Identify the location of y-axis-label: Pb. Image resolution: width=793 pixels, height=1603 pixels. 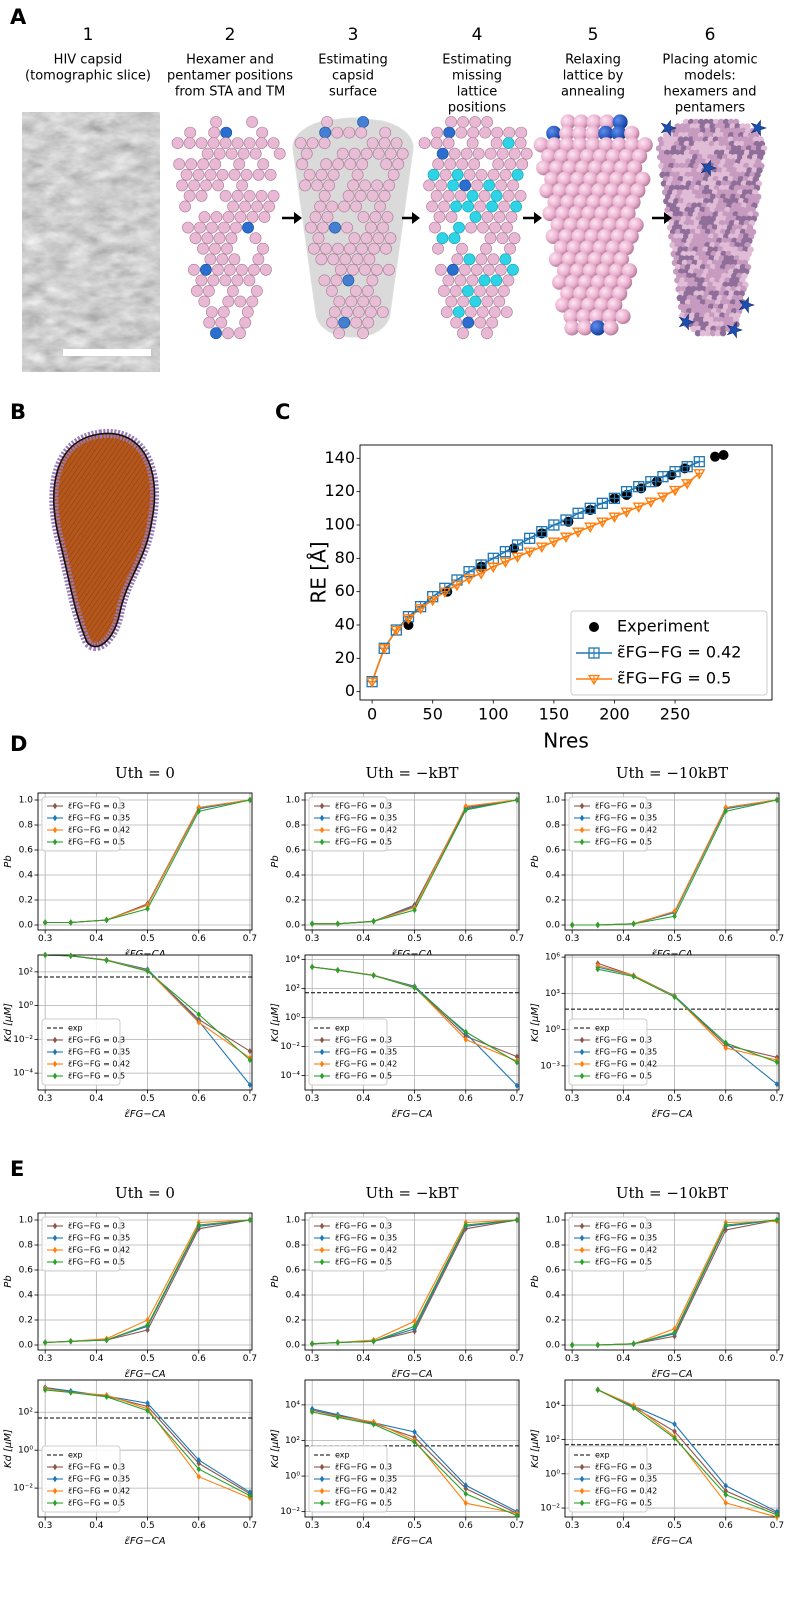
(535, 1281).